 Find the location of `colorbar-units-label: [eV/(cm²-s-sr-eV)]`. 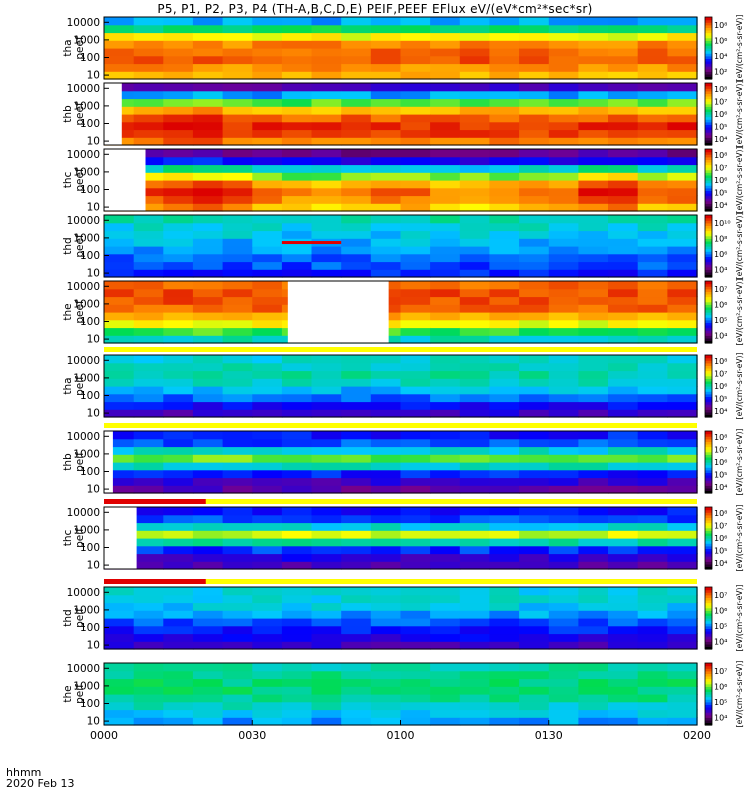

colorbar-units-label: [eV/(cm²-s-sr-eV)] is located at coordinates (739, 180).